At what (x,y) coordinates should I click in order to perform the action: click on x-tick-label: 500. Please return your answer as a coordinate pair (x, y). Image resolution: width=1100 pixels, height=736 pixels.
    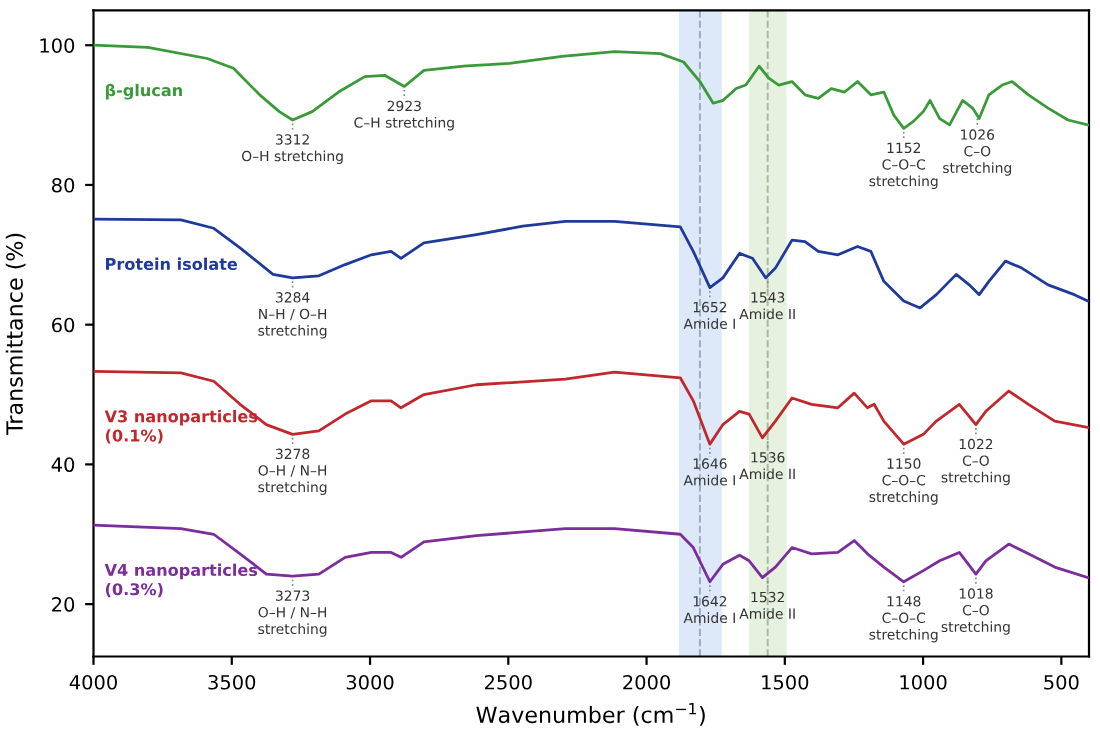
    Looking at the image, I should click on (1061, 682).